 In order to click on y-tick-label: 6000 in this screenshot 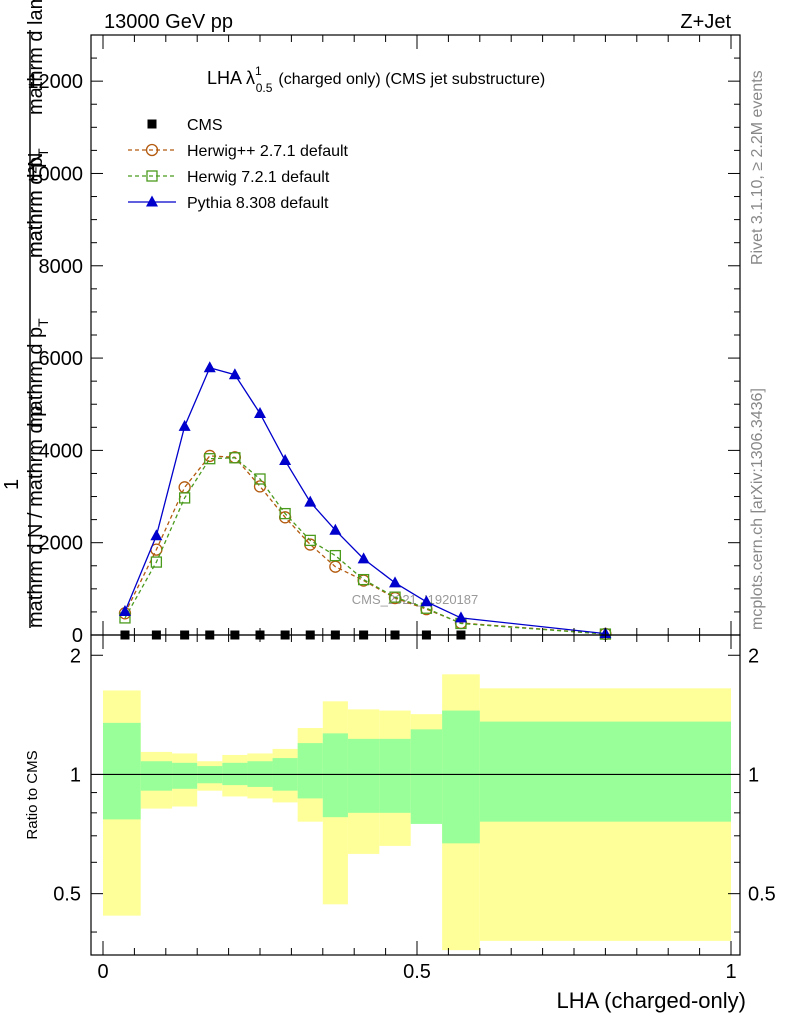, I will do `click(61, 359)`.